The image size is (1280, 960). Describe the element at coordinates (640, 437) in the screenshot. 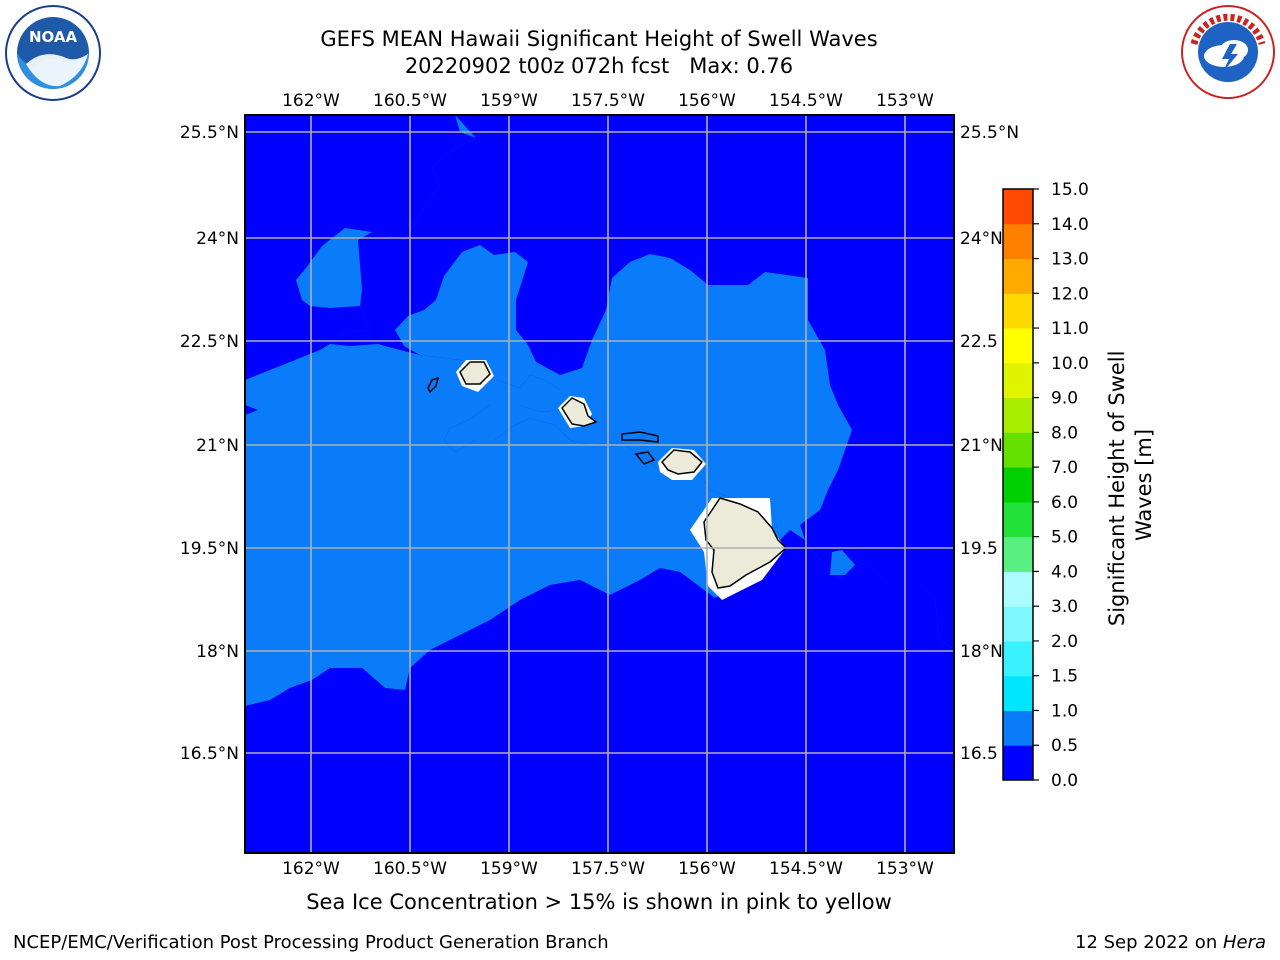

I see `island-molokai` at that location.